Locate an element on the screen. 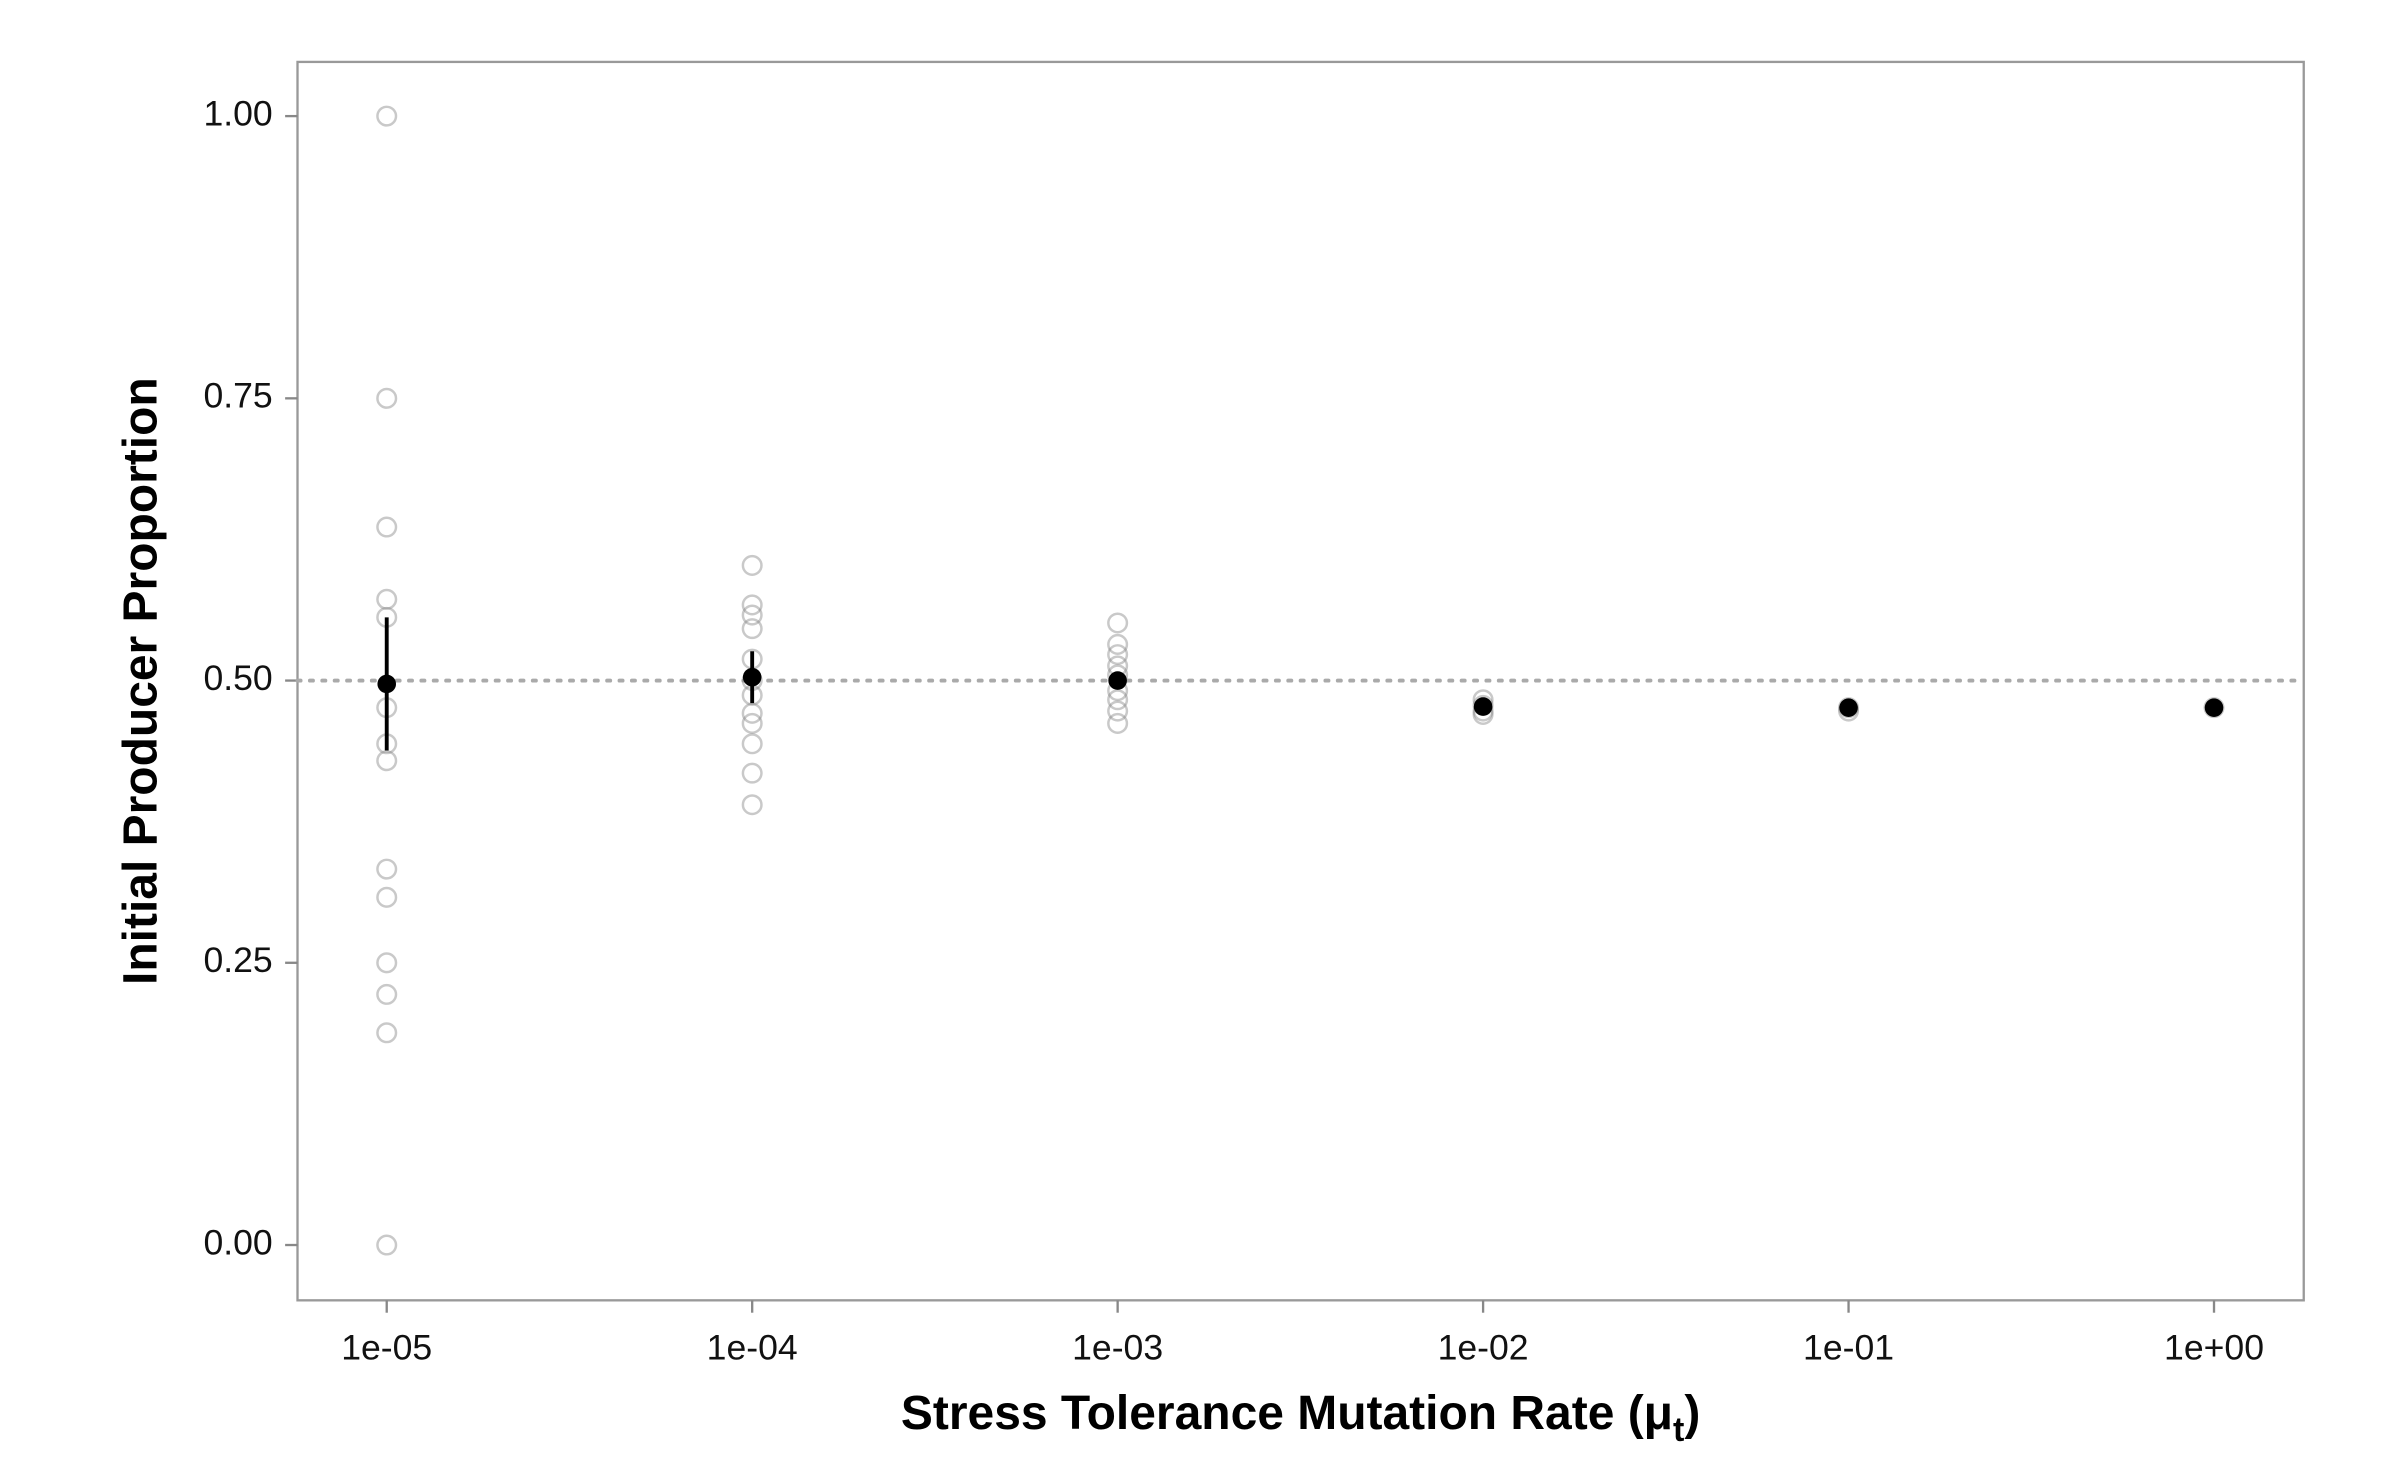  y-tick-label: 0.25 is located at coordinates (237, 960).